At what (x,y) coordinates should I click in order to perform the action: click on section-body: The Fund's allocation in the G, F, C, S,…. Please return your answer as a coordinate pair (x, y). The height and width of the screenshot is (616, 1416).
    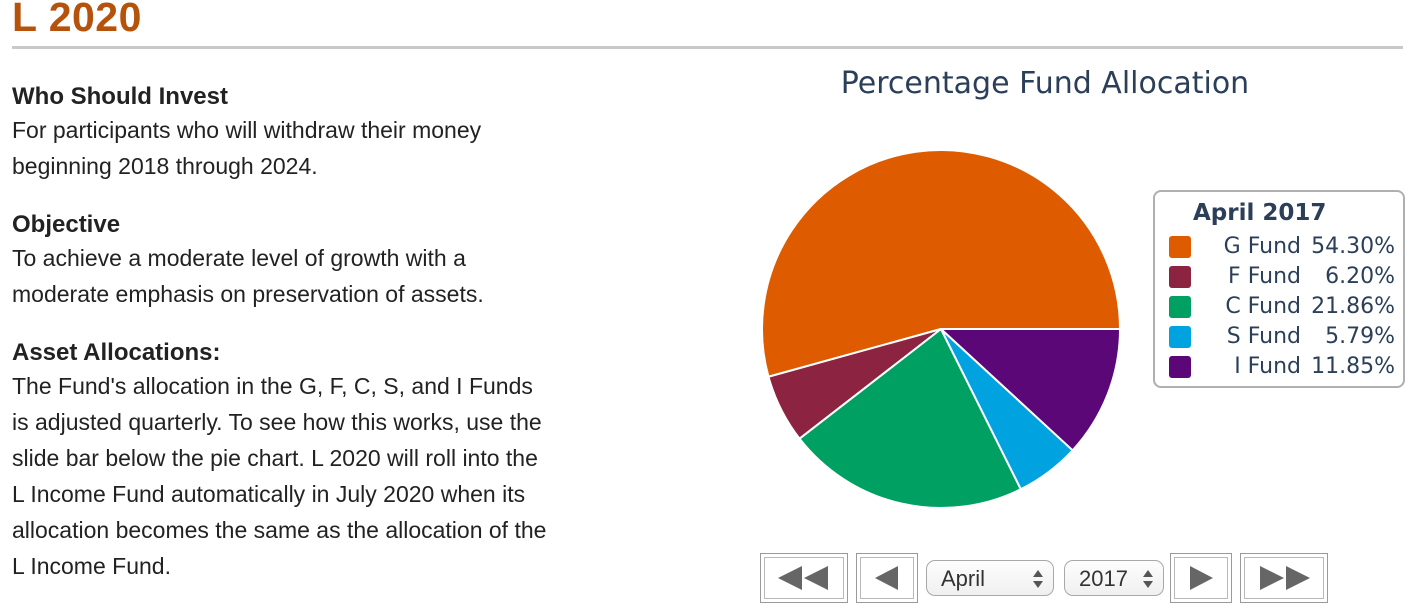
    Looking at the image, I should click on (312, 476).